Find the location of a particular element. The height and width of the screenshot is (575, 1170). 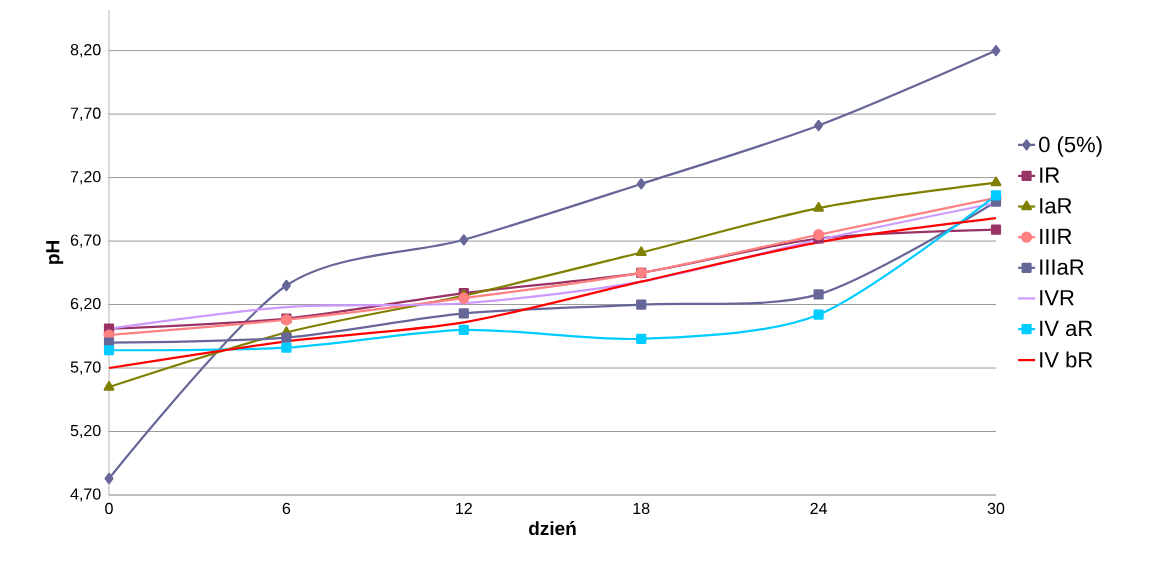

legend-label: IIIR is located at coordinates (1056, 236).